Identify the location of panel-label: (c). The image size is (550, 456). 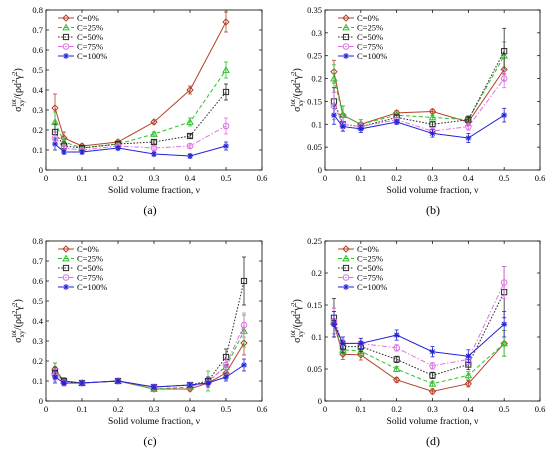
(149, 441).